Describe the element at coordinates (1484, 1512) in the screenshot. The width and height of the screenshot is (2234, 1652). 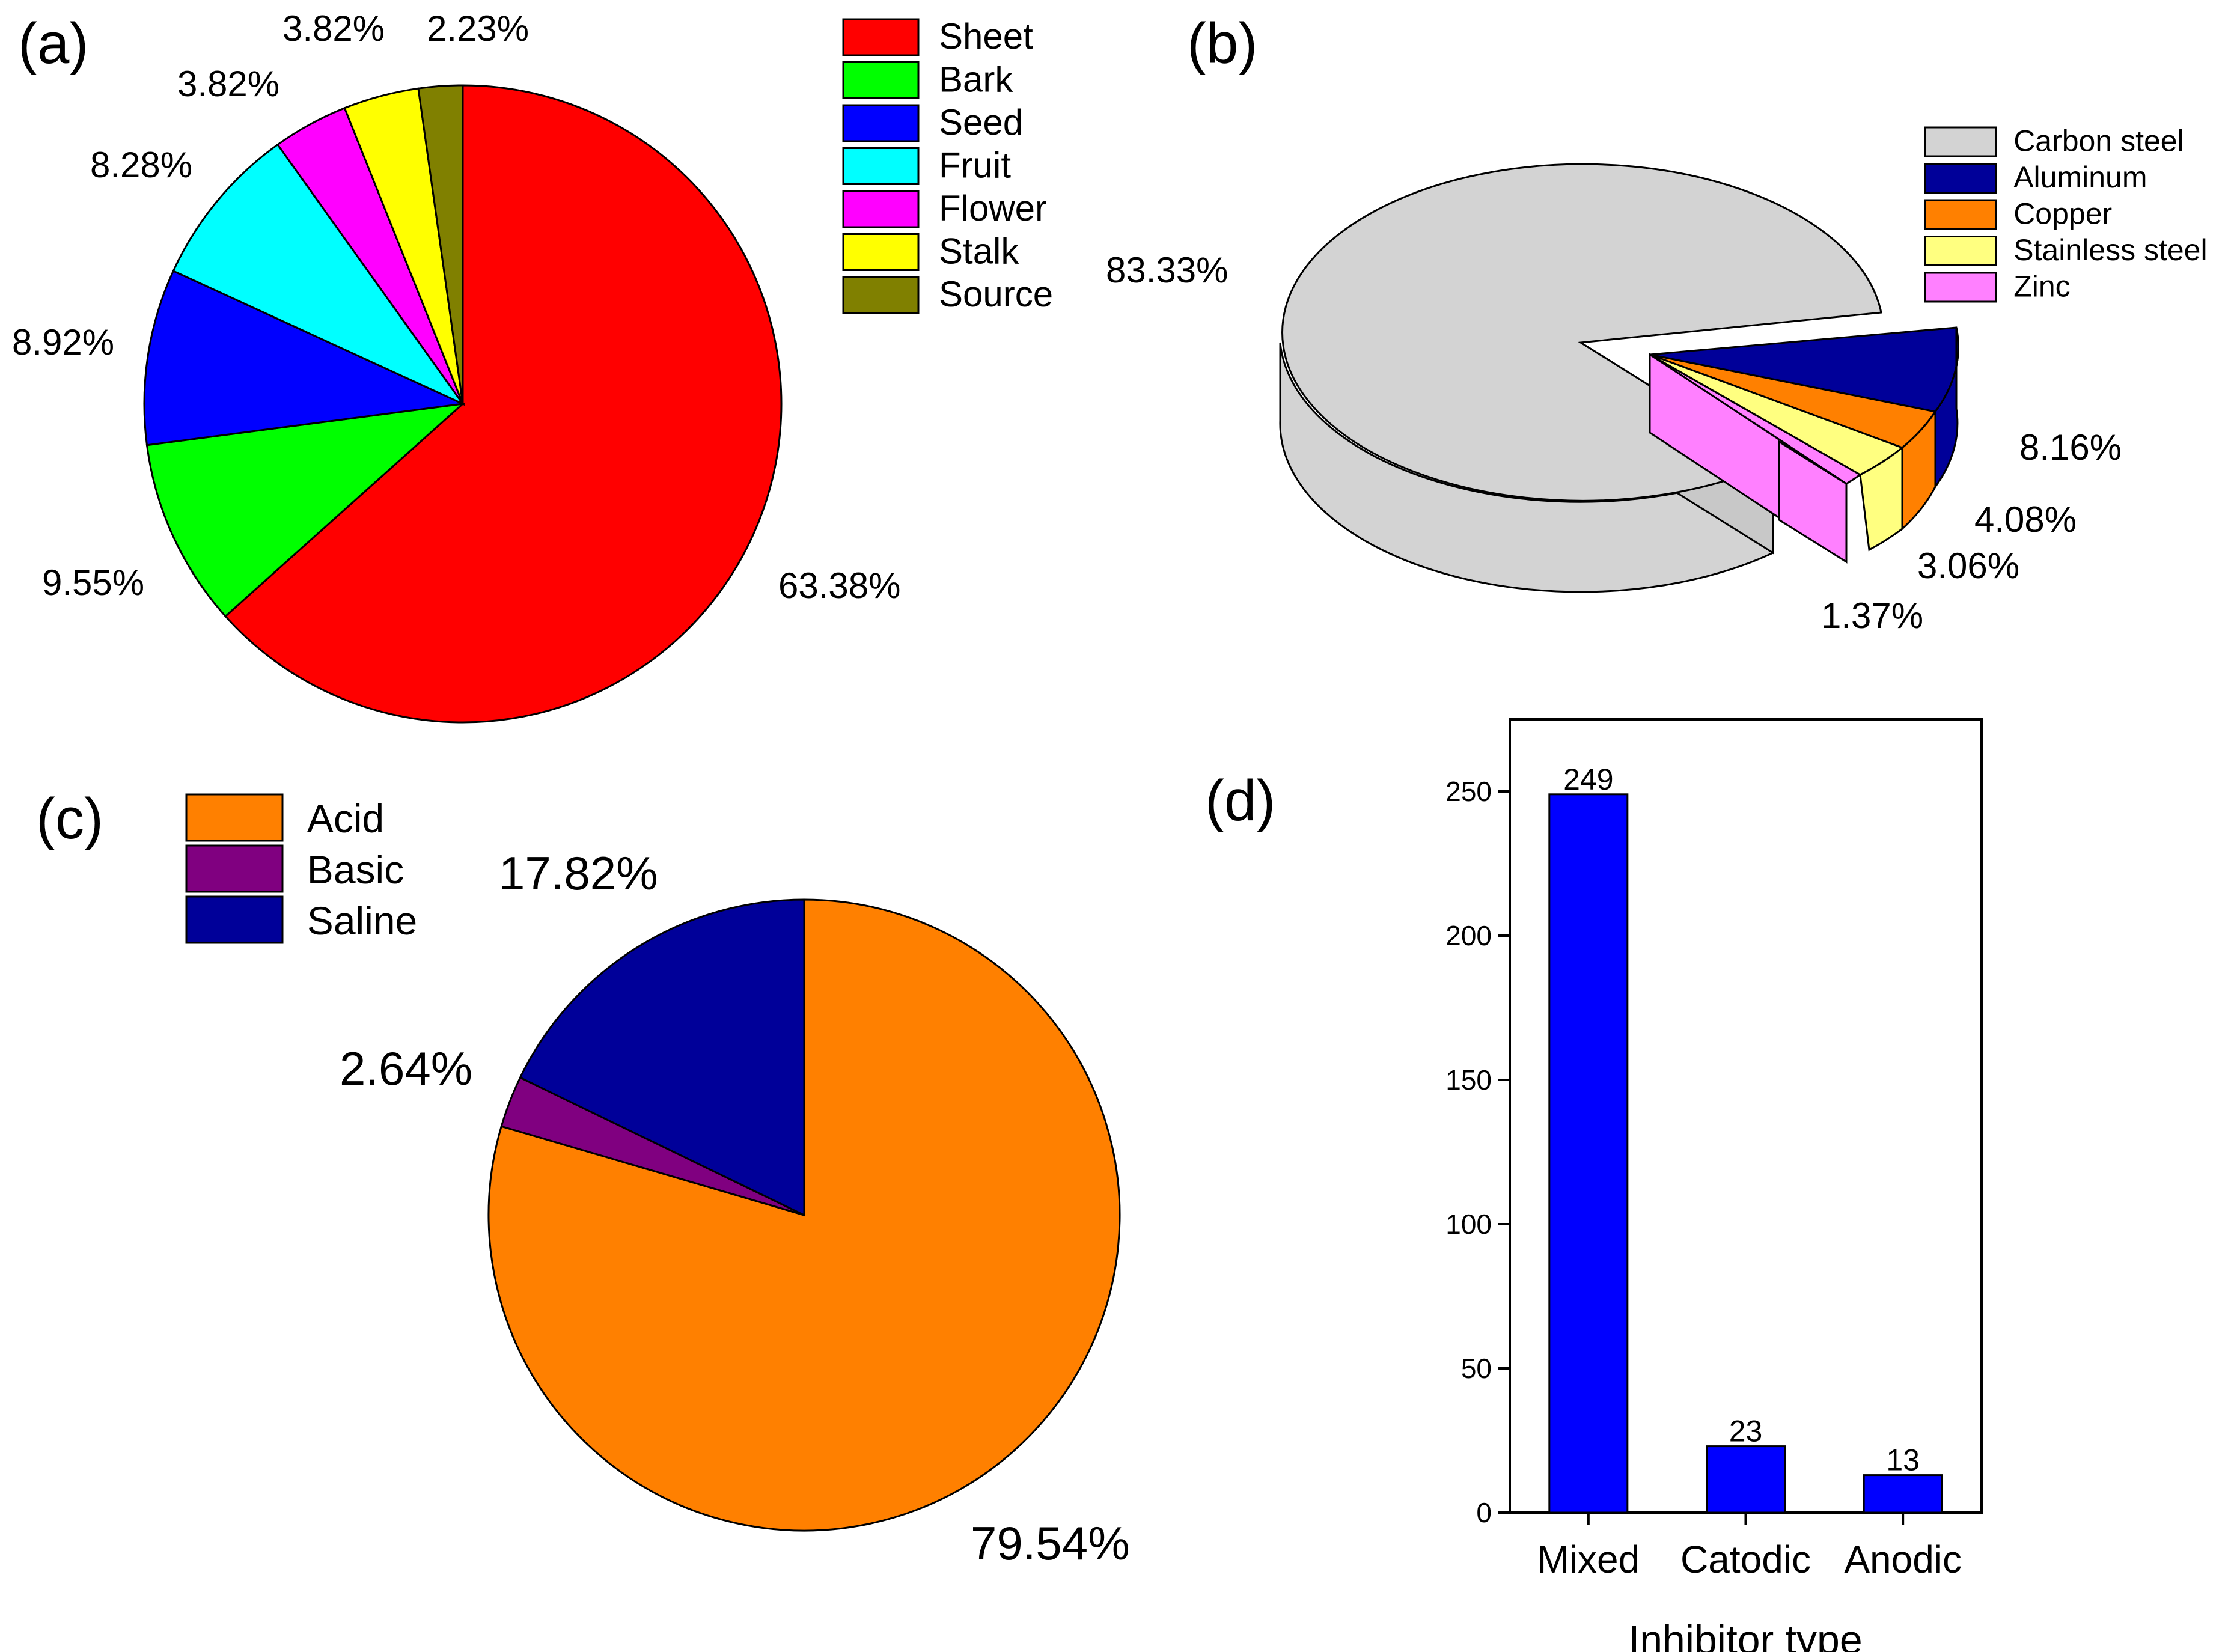
I see `bar-d-y-tick-label: 0` at that location.